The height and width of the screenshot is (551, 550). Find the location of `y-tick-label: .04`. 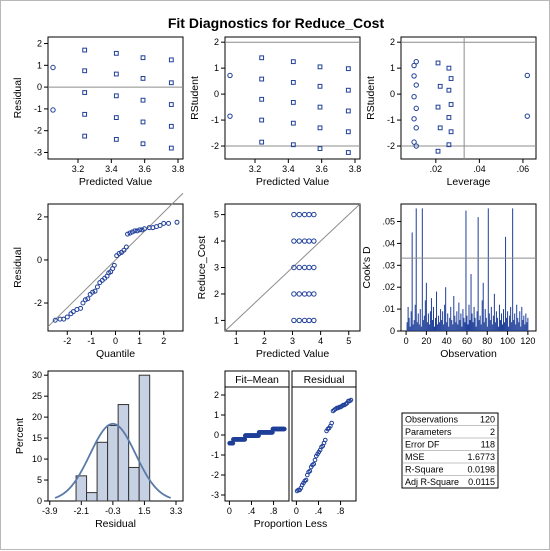

y-tick-label: .04 is located at coordinates (388, 243).